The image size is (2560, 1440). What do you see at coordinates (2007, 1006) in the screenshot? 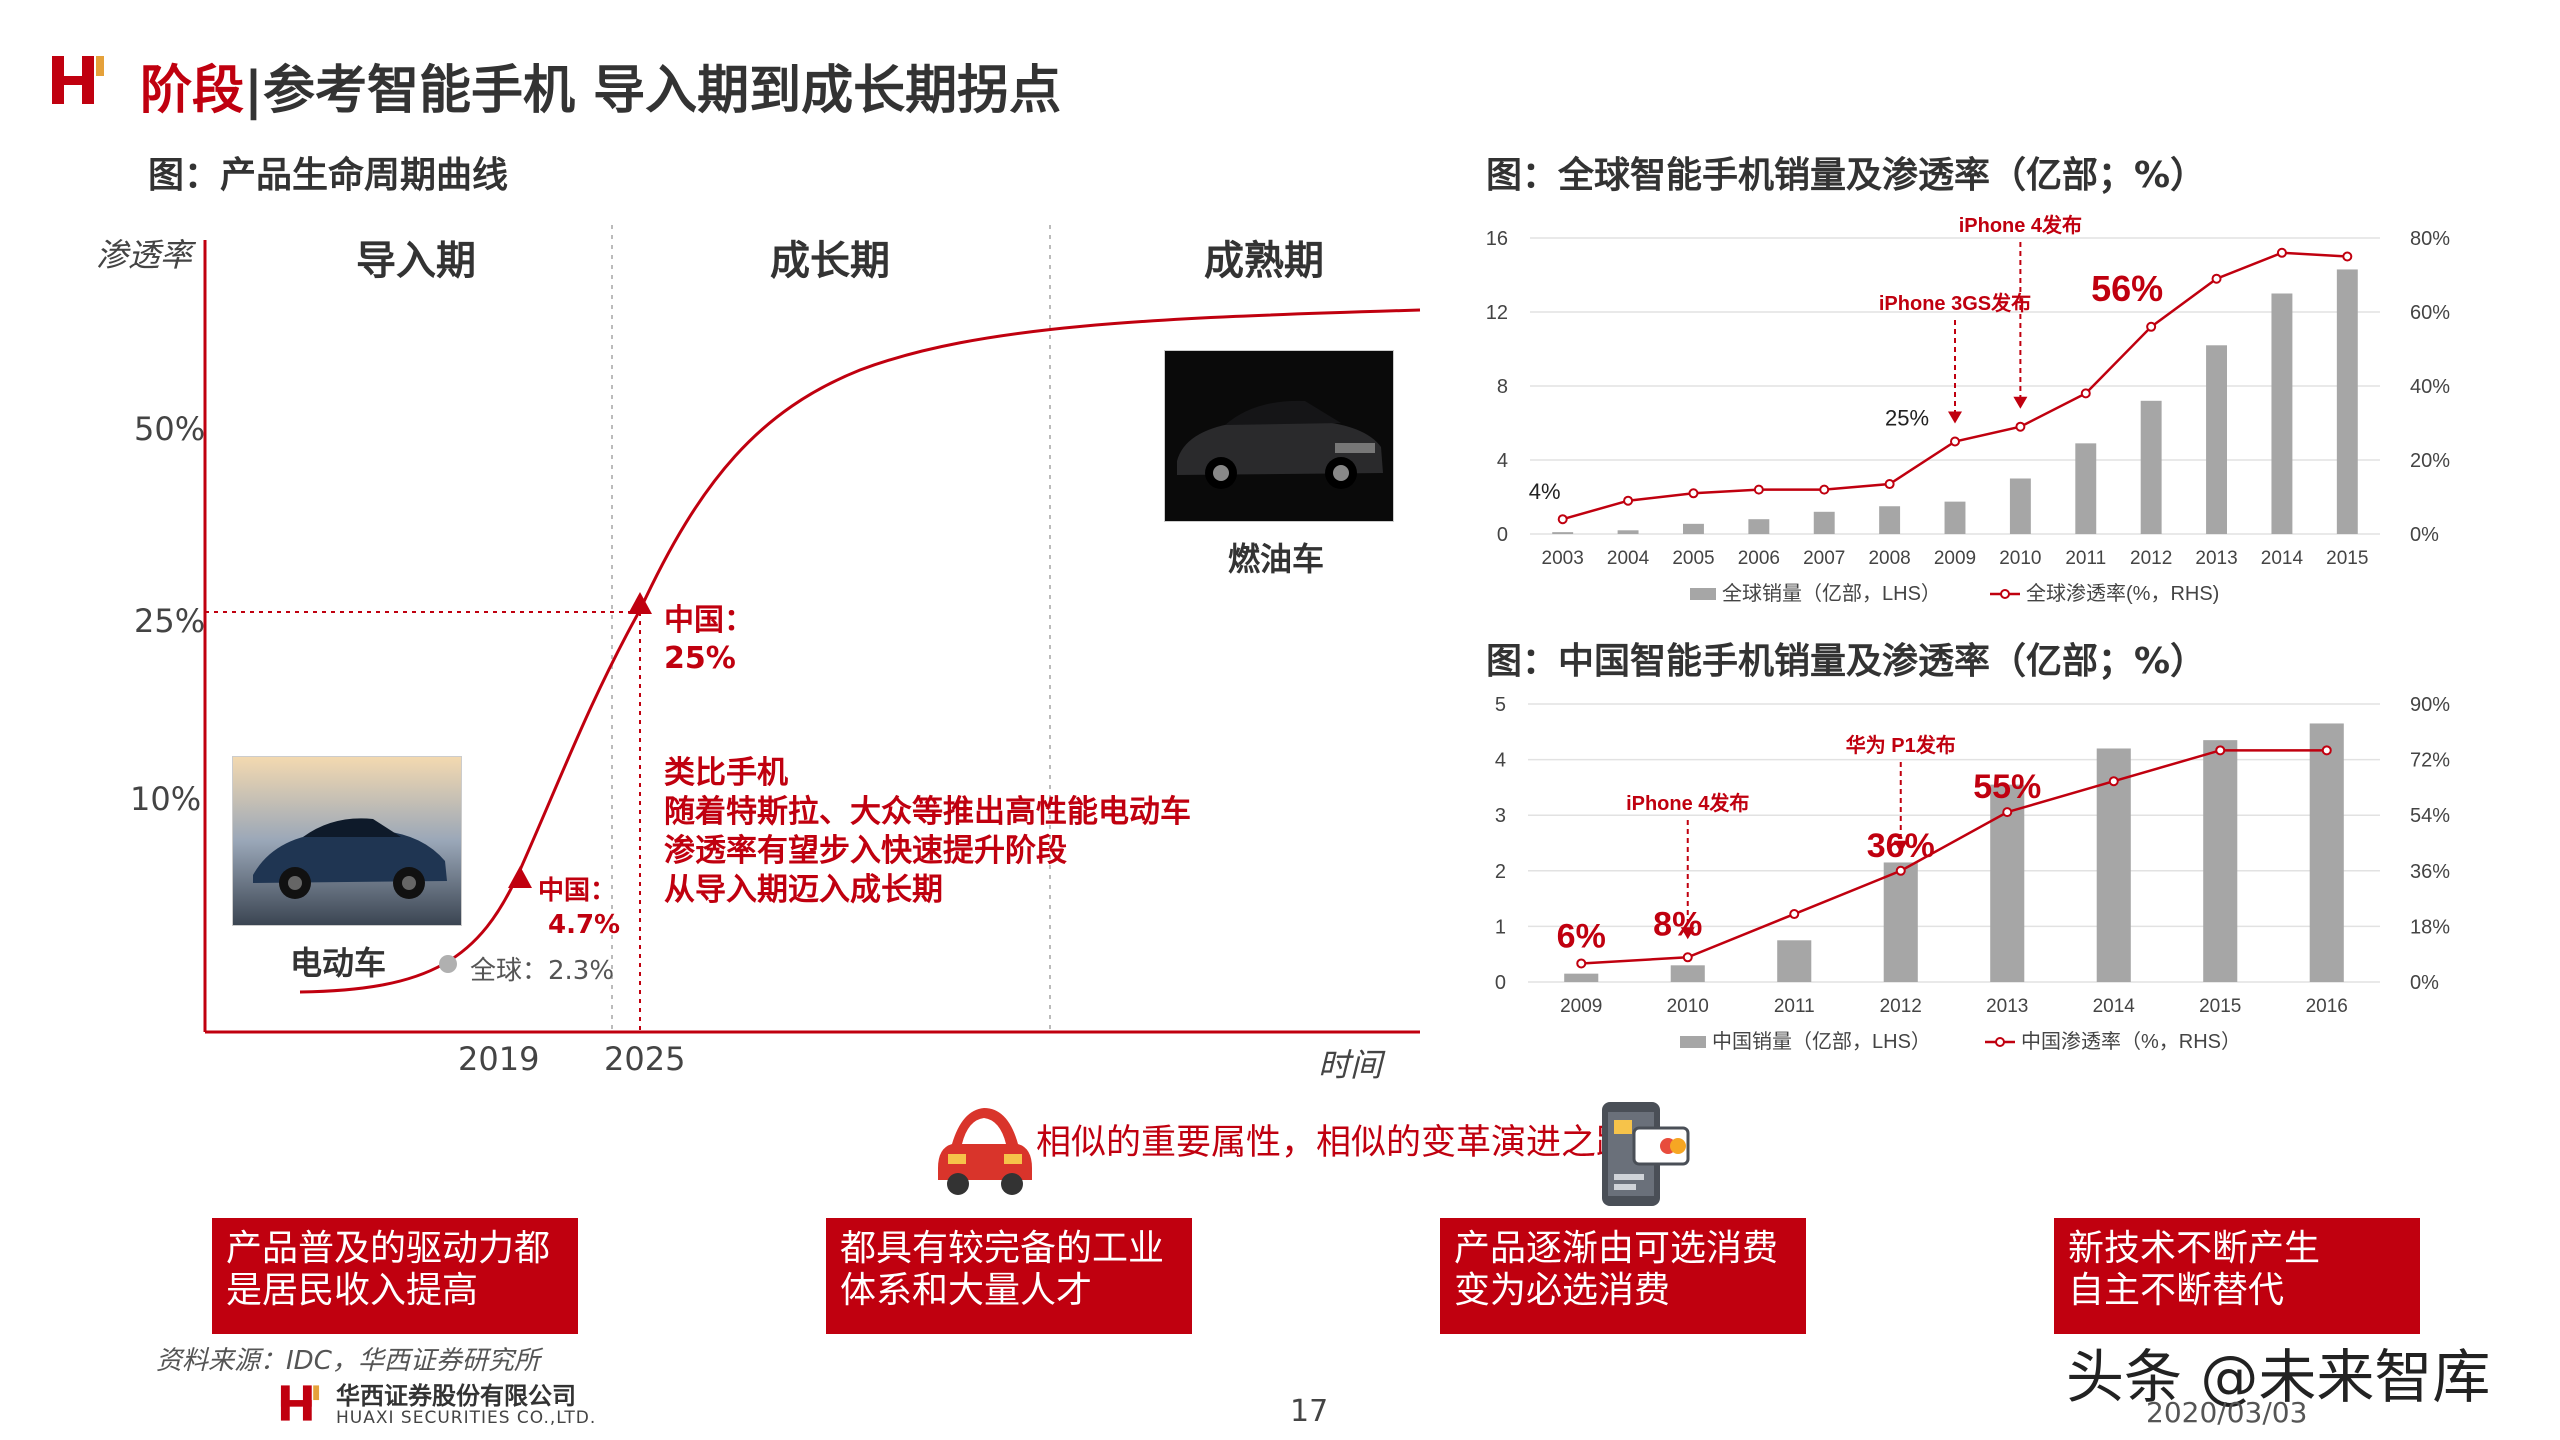
I see `china-xtick: 2013` at bounding box center [2007, 1006].